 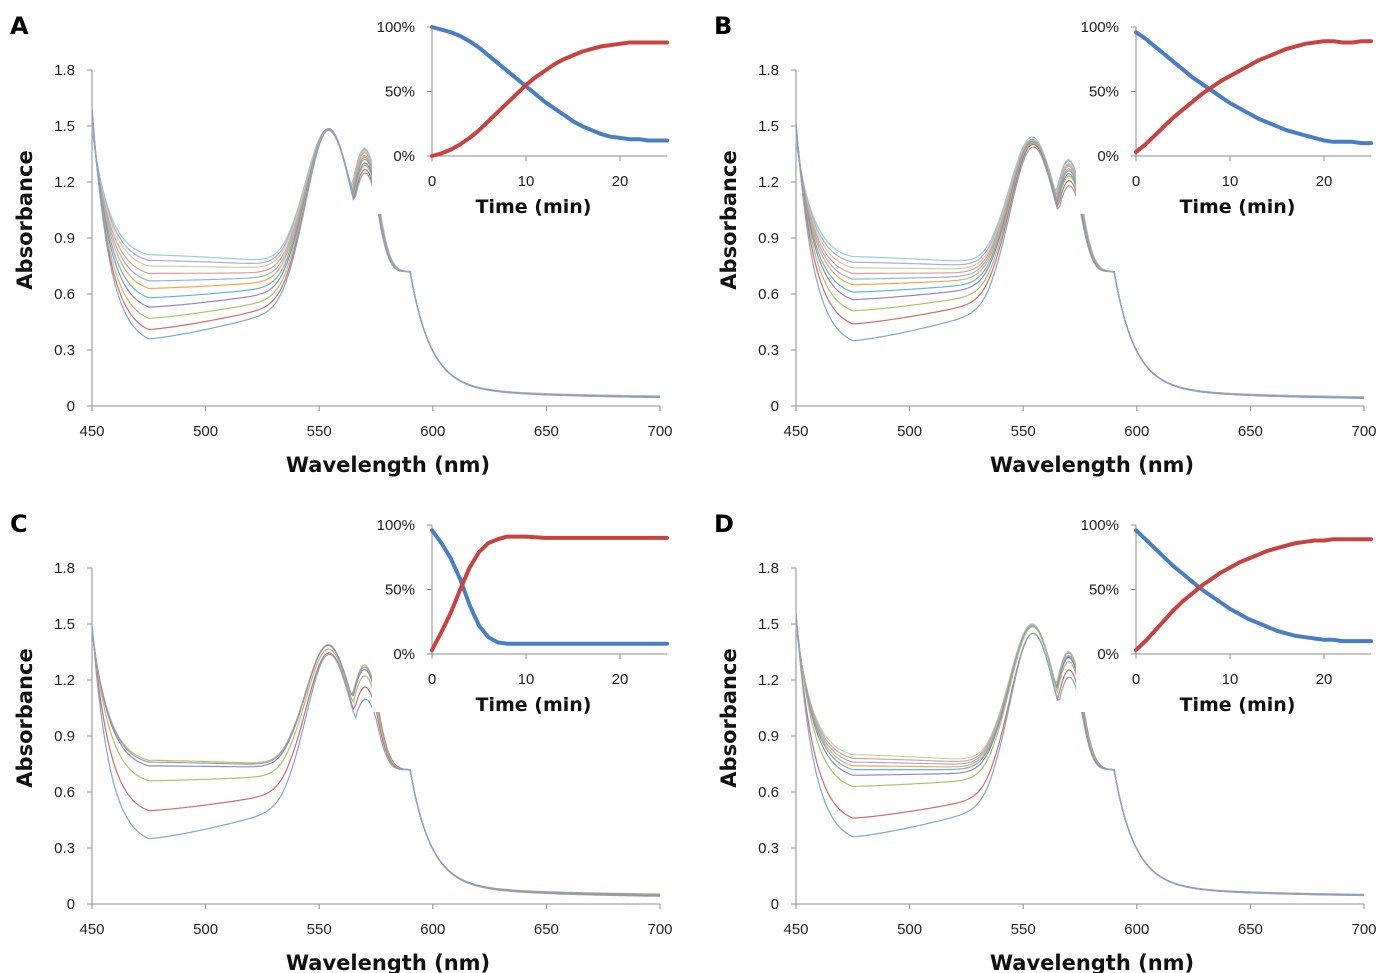 I want to click on panel-label: B, so click(x=723, y=26).